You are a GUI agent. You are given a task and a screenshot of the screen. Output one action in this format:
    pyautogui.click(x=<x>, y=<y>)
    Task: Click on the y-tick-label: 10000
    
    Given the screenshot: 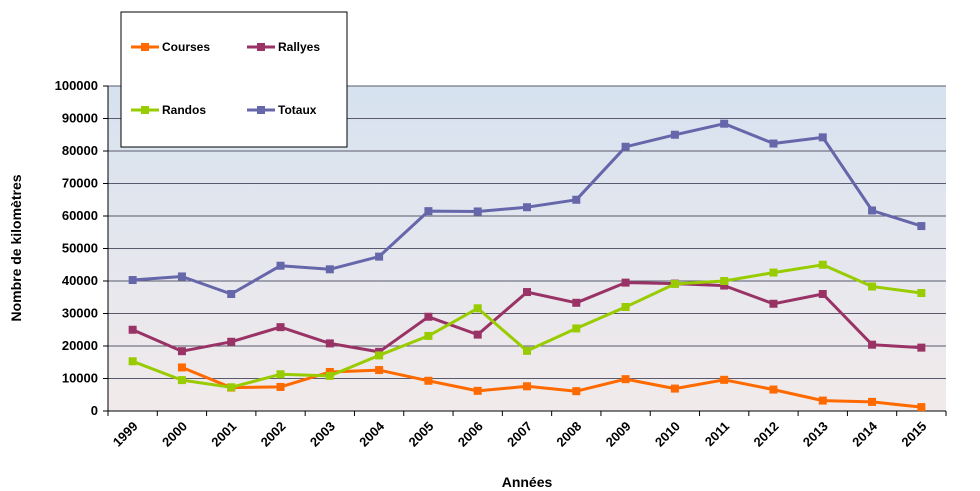 What is the action you would take?
    pyautogui.click(x=80, y=378)
    